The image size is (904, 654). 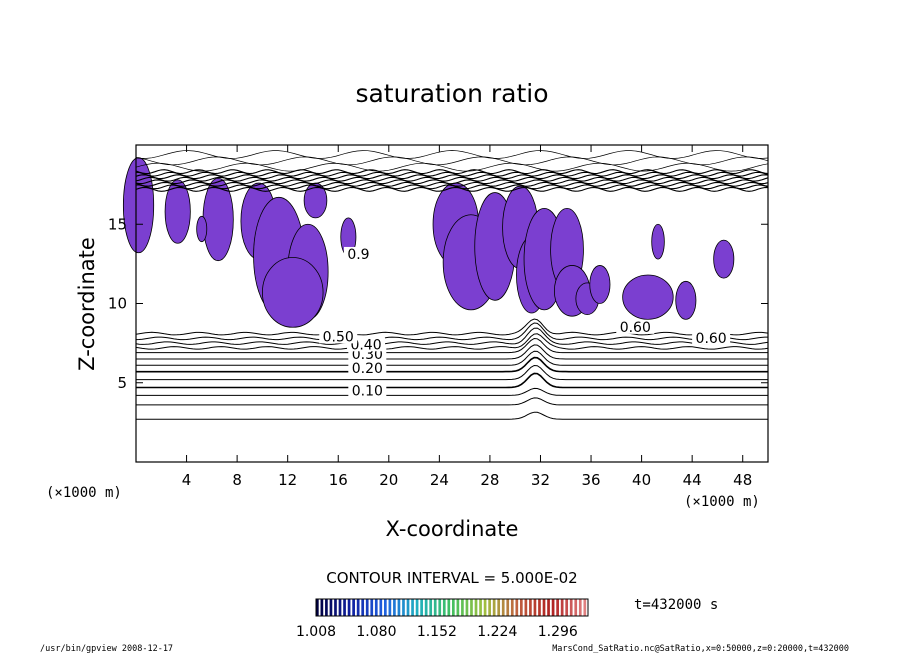 What do you see at coordinates (439, 480) in the screenshot?
I see `x-tick-label: 24` at bounding box center [439, 480].